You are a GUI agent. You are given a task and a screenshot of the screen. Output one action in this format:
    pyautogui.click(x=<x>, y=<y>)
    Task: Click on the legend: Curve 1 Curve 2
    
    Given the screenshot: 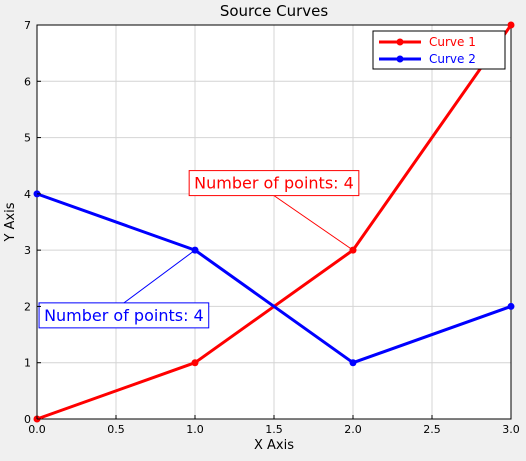 What is the action you would take?
    pyautogui.click(x=439, y=50)
    